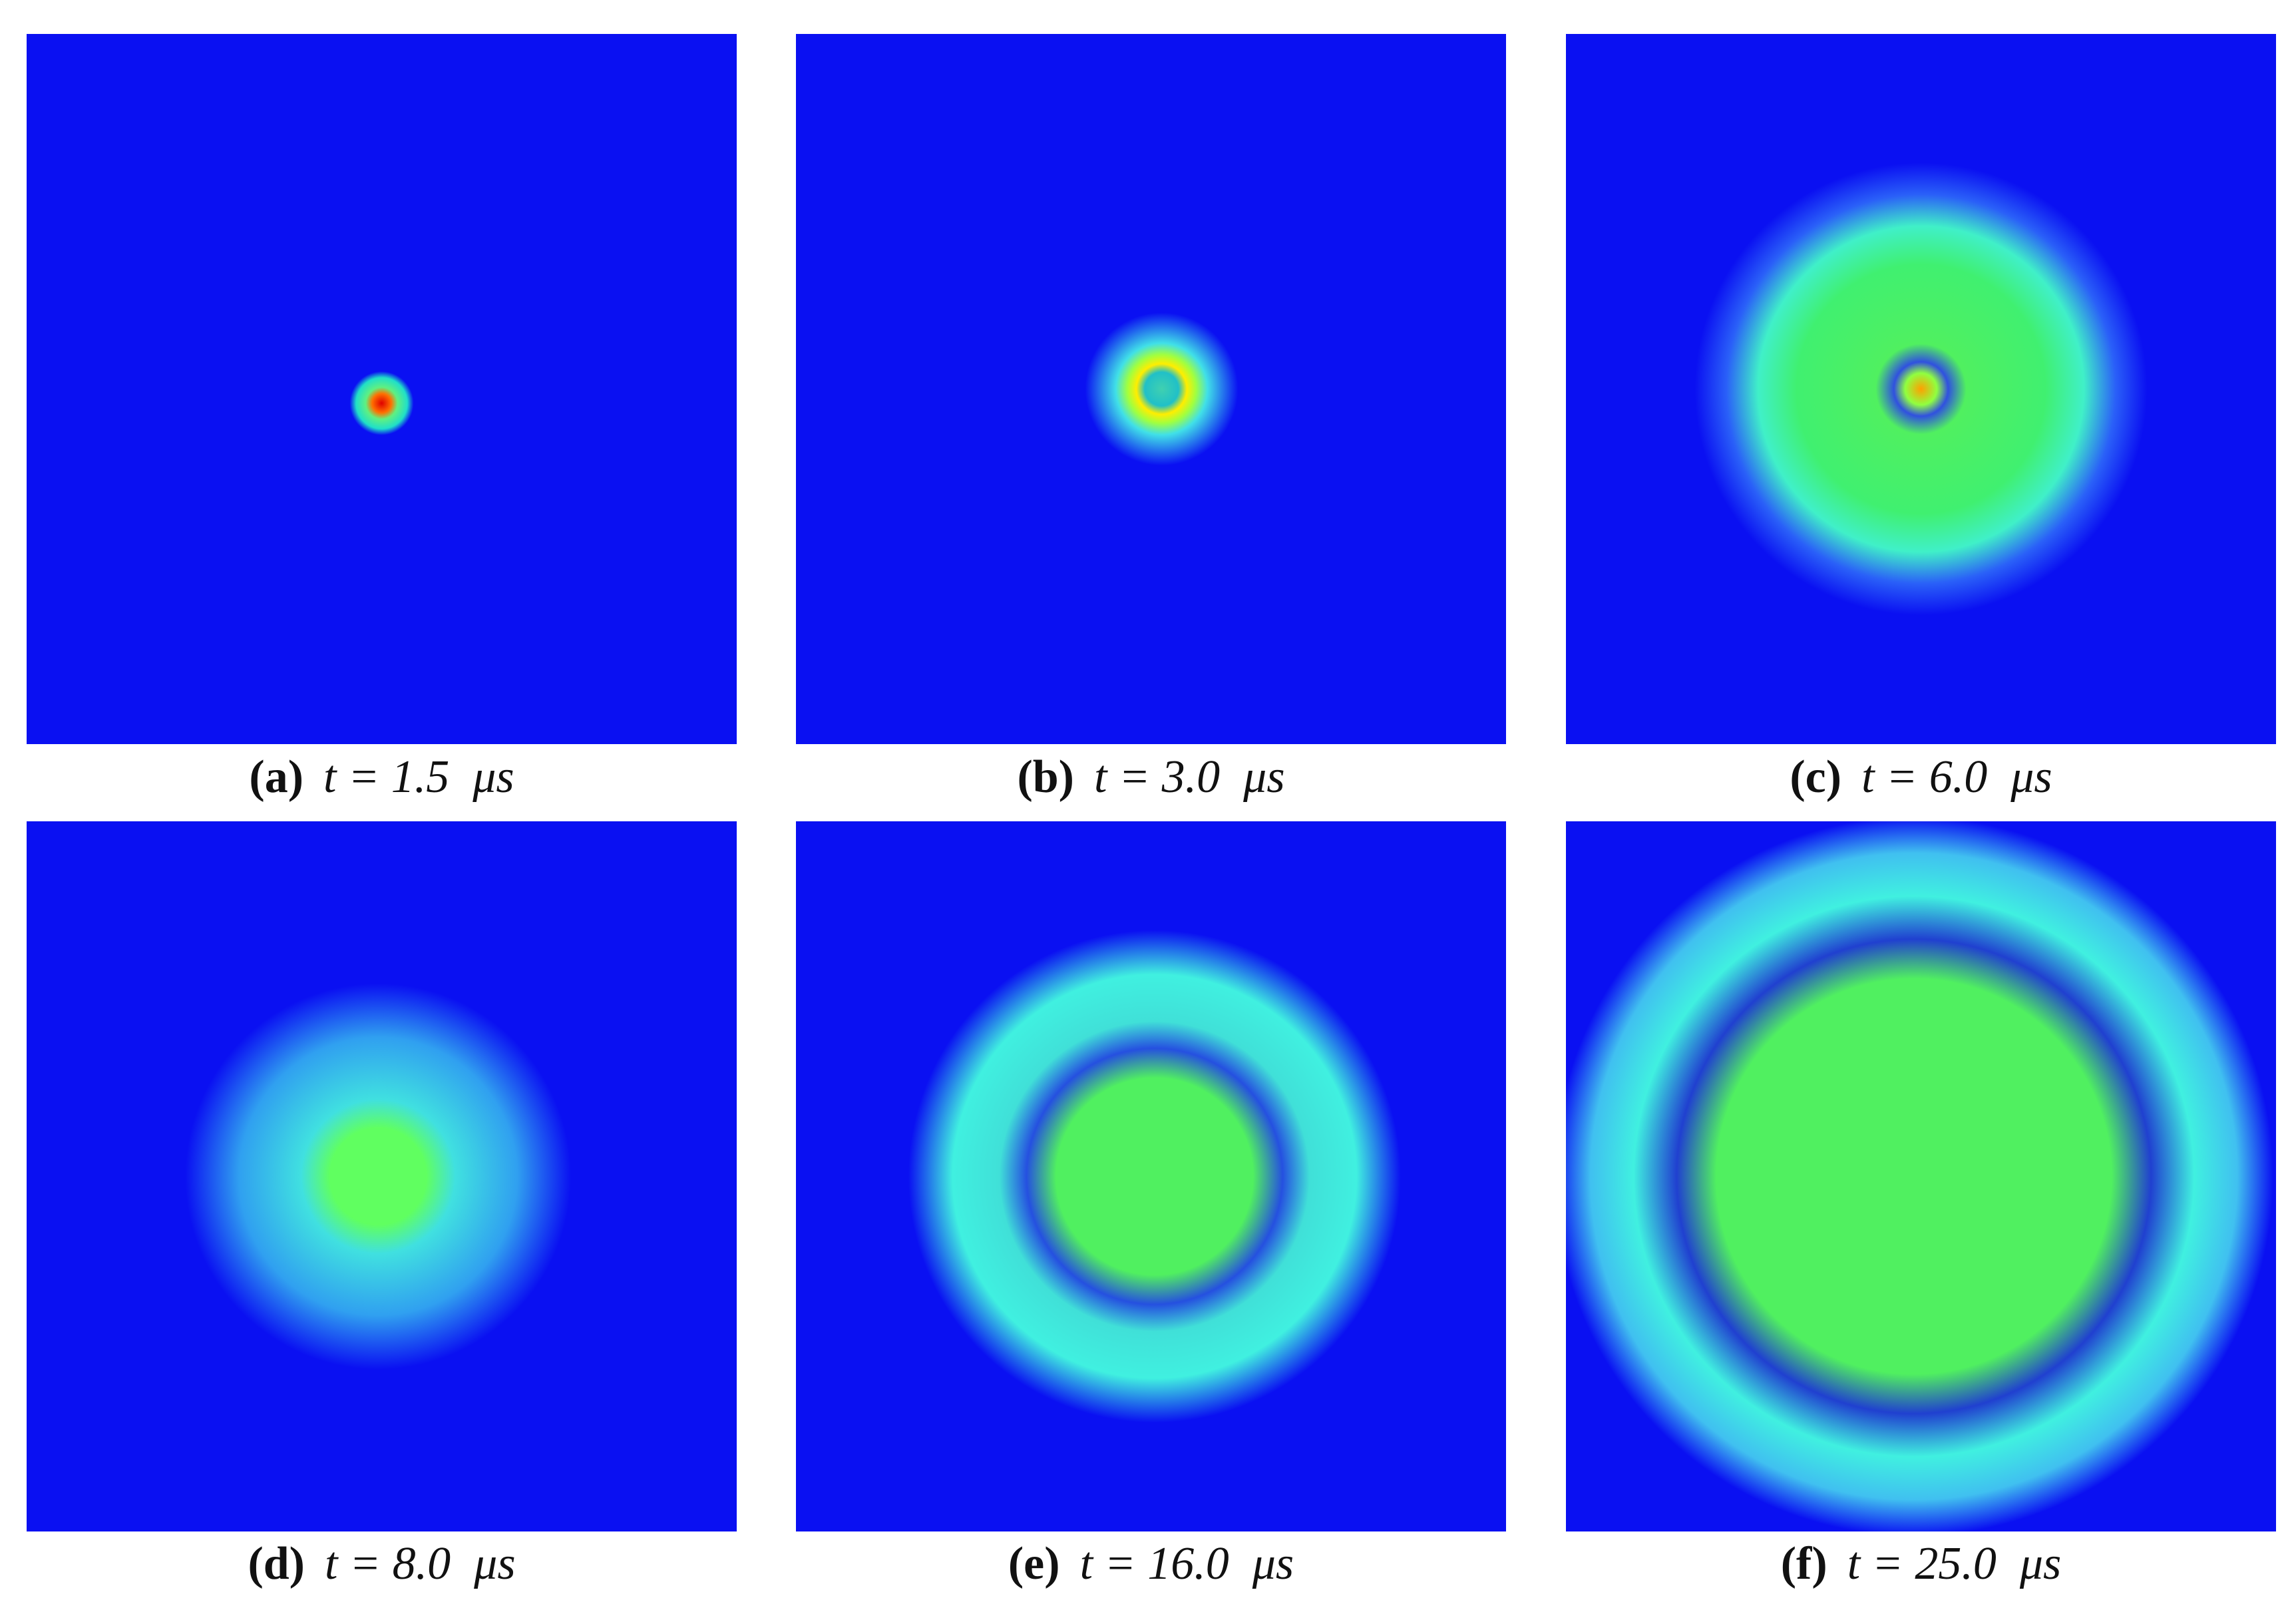 Image resolution: width=2294 pixels, height=1624 pixels. I want to click on panel-caption: (f) t = 25.0 μs, so click(1921, 1563).